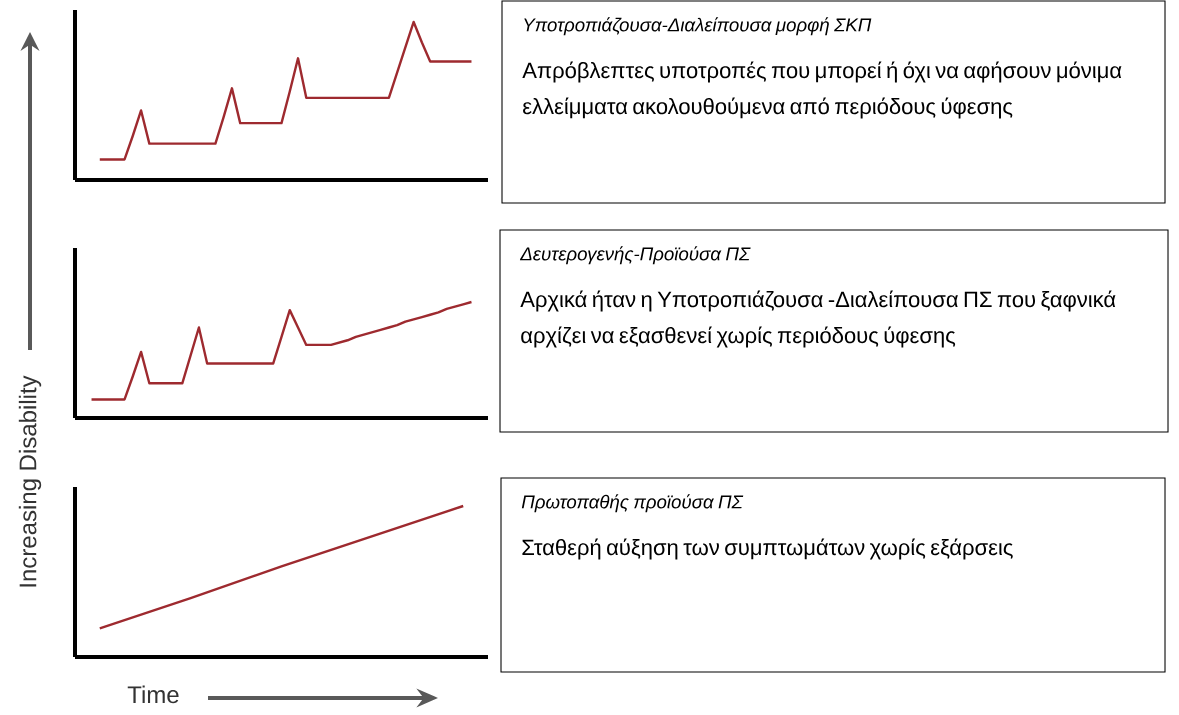  Describe the element at coordinates (153, 694) in the screenshot. I see `x-axis-title: Time` at that location.